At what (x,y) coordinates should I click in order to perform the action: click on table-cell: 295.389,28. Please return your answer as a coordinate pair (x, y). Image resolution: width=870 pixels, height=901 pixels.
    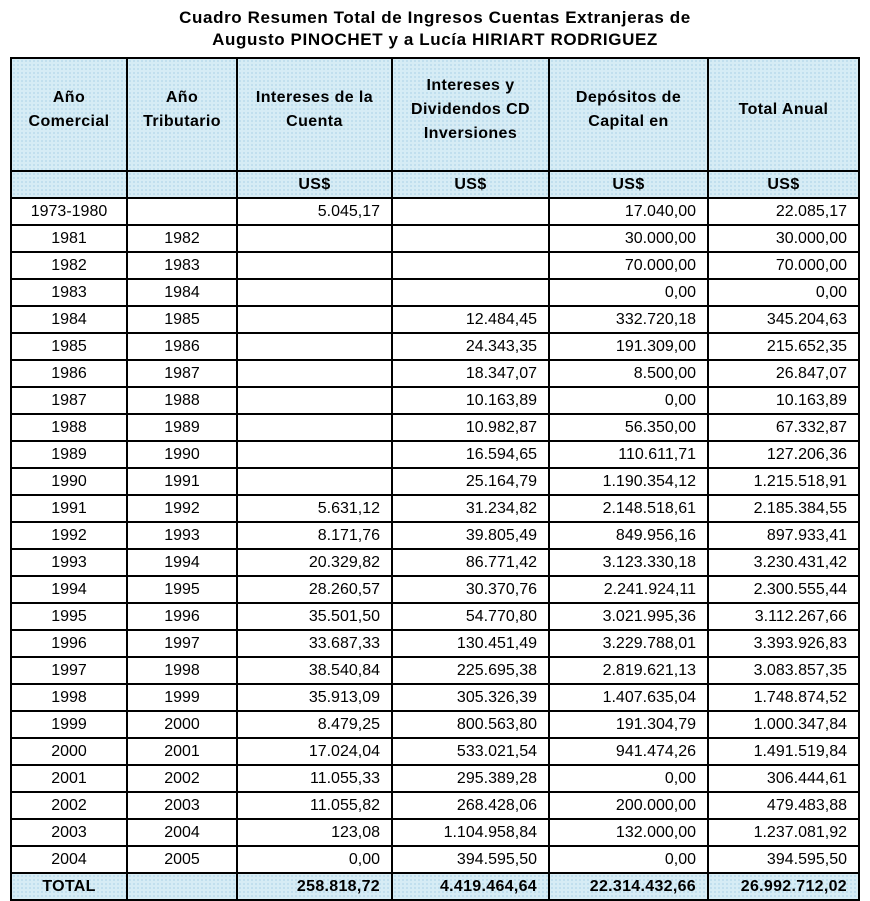
    Looking at the image, I should click on (470, 778).